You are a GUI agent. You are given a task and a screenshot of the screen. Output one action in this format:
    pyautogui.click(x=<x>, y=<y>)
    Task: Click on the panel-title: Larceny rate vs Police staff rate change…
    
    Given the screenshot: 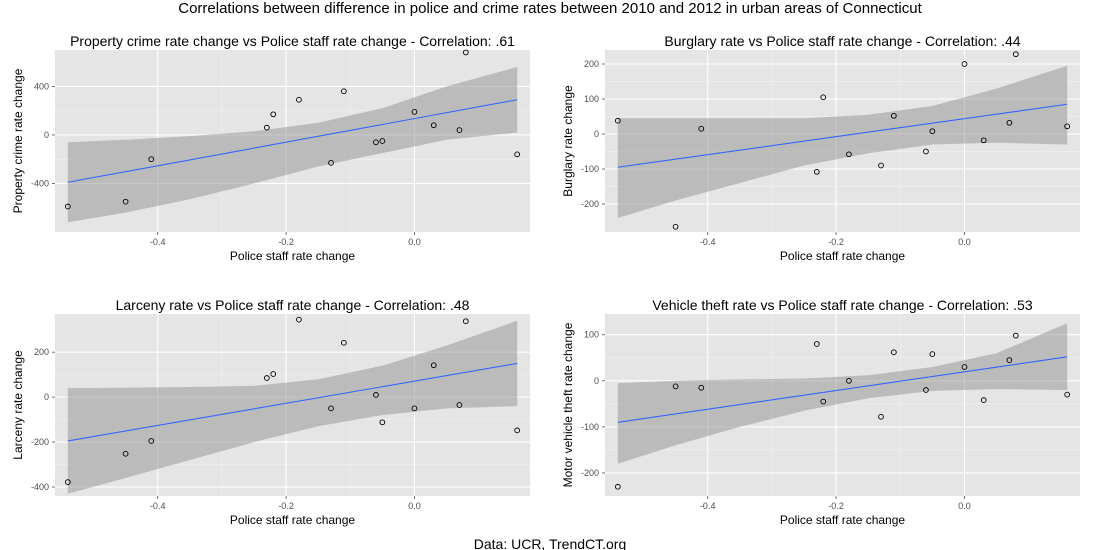 What is the action you would take?
    pyautogui.click(x=293, y=305)
    